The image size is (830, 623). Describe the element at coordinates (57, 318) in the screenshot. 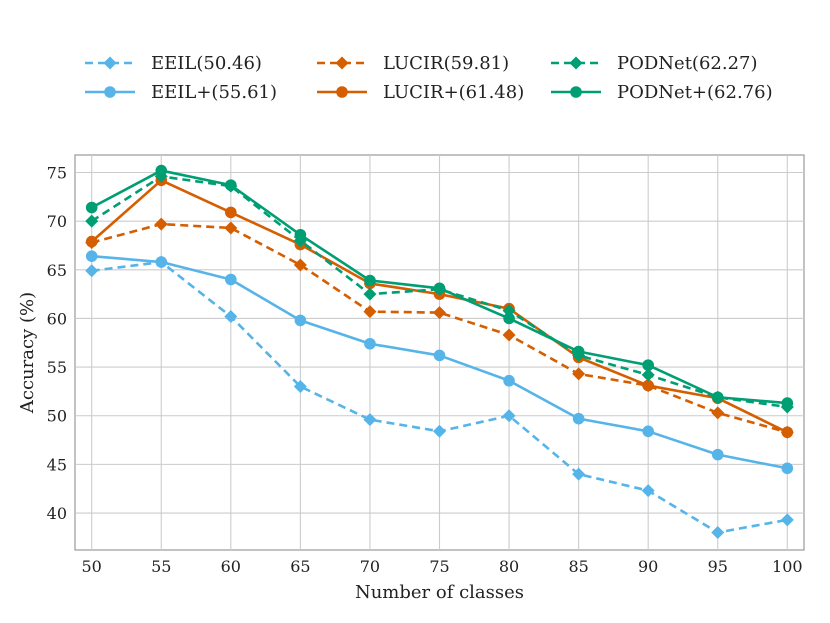

I see `y-tick-label: 60` at that location.